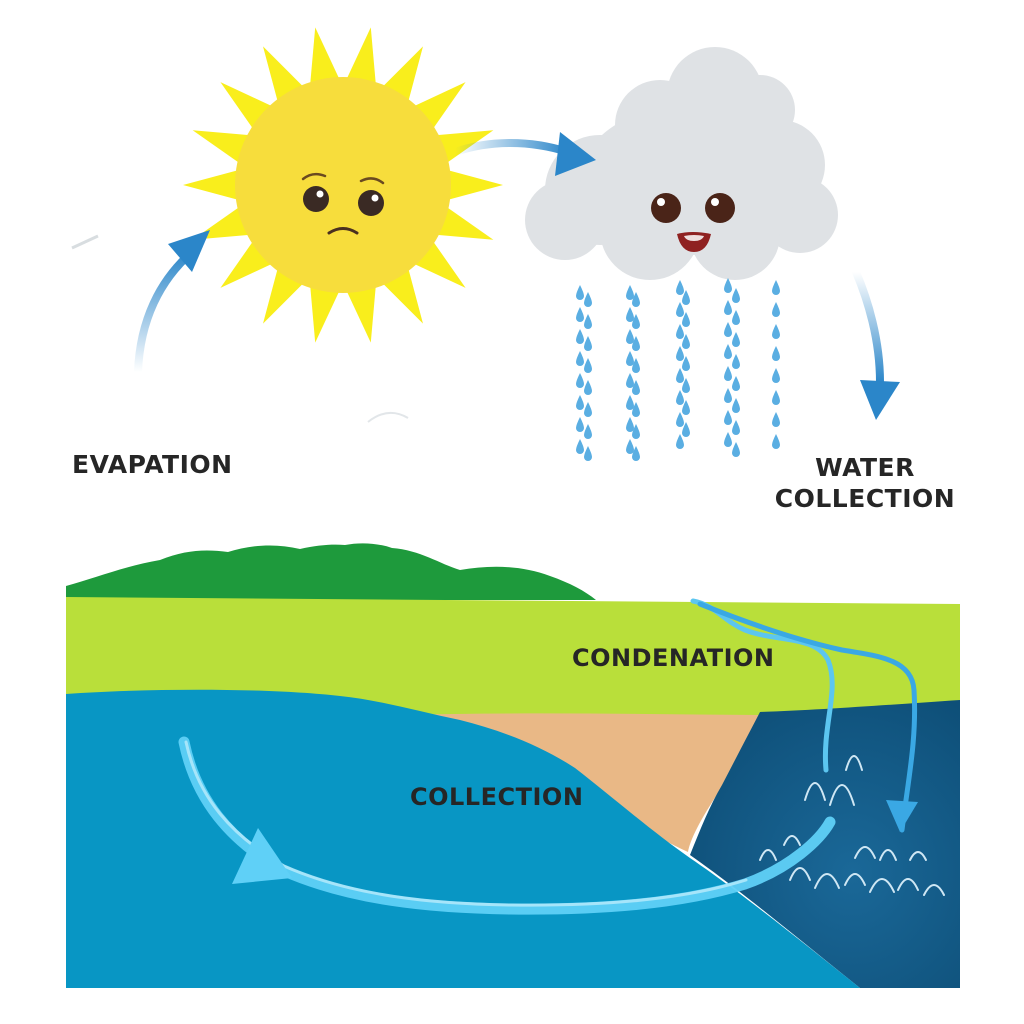 This screenshot has height=1024, width=1024. I want to click on sun-brow, so click(314, 176).